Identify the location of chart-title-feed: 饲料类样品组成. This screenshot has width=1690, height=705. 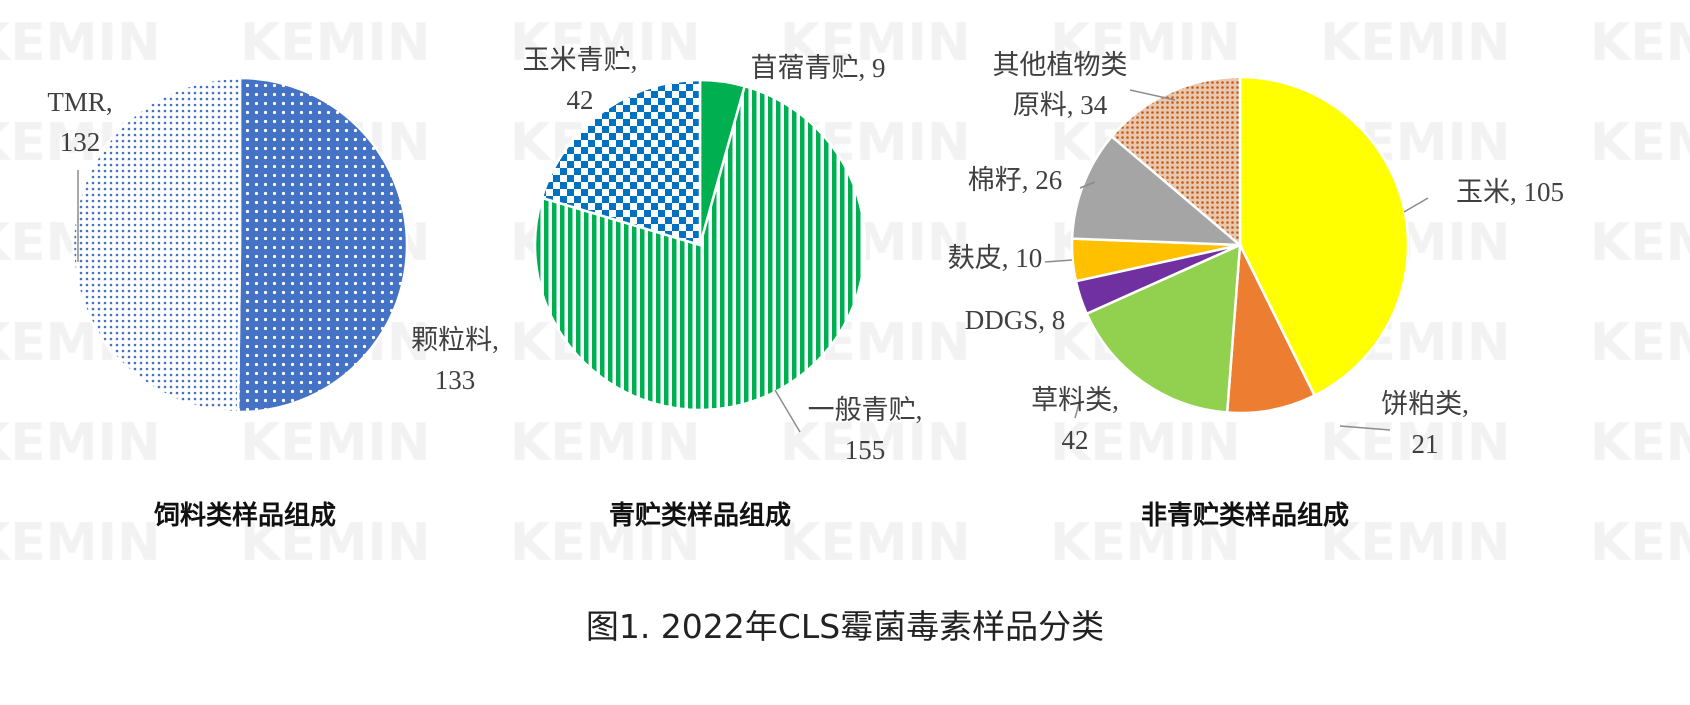
(245, 516).